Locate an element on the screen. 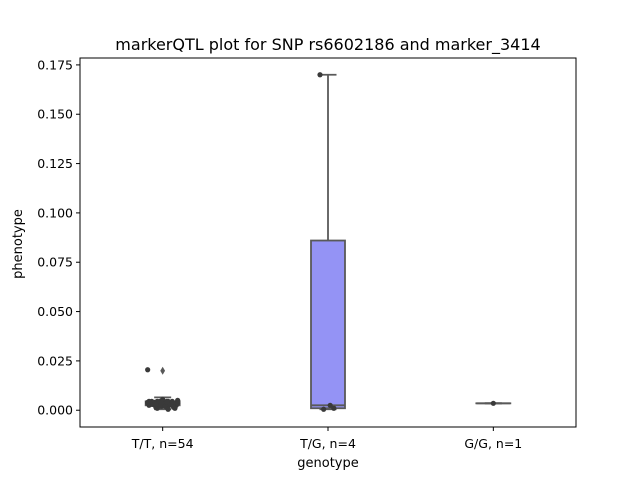 The width and height of the screenshot is (640, 480). box-group is located at coordinates (328, 242).